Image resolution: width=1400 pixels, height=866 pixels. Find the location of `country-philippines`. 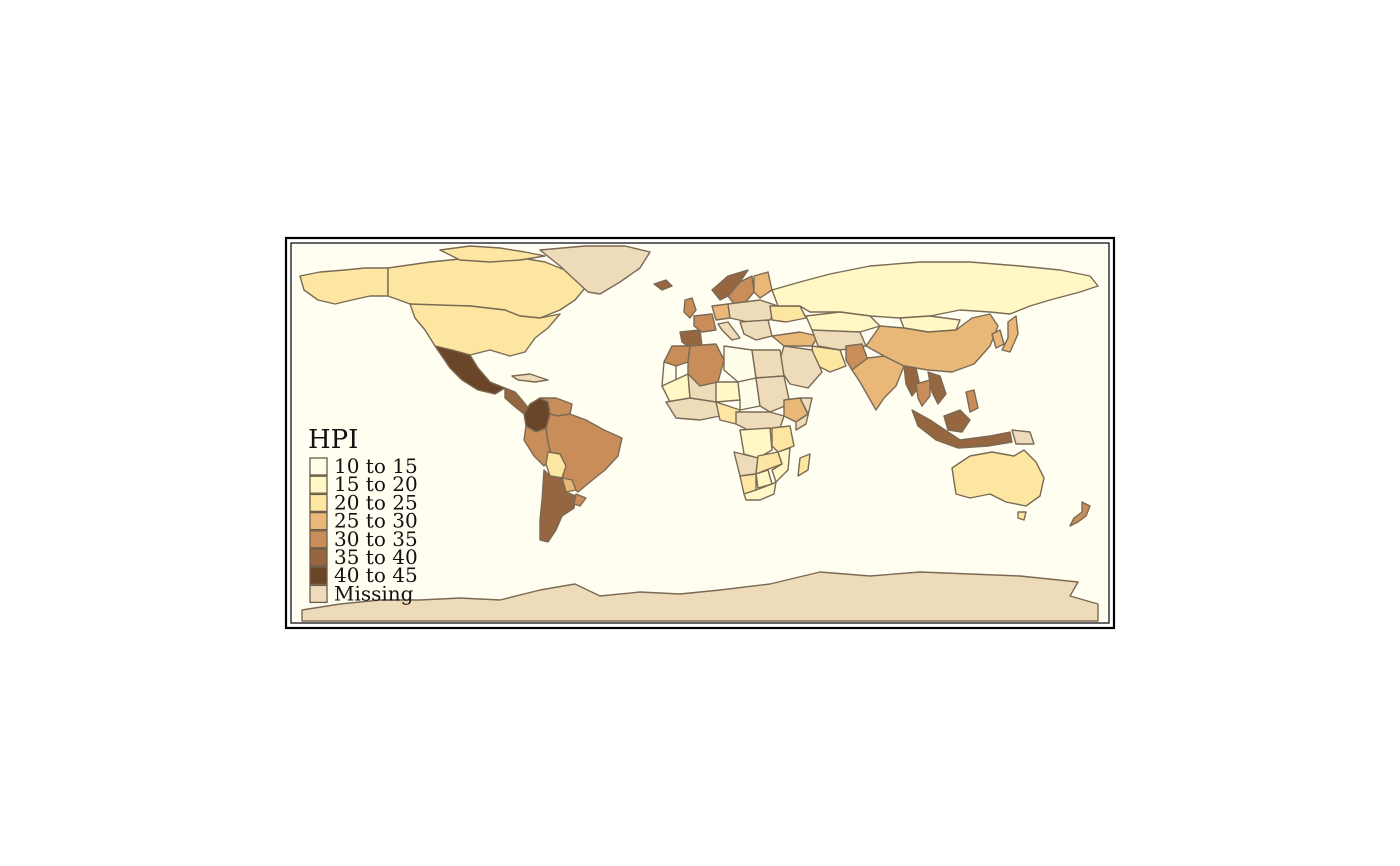

country-philippines is located at coordinates (972, 401).